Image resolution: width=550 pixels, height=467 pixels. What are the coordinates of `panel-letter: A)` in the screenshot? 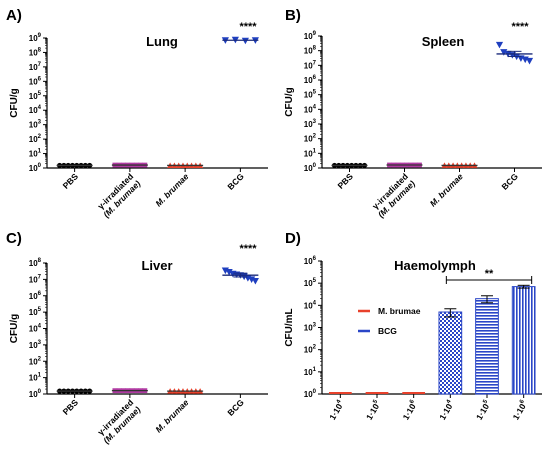 It's located at (14, 15).